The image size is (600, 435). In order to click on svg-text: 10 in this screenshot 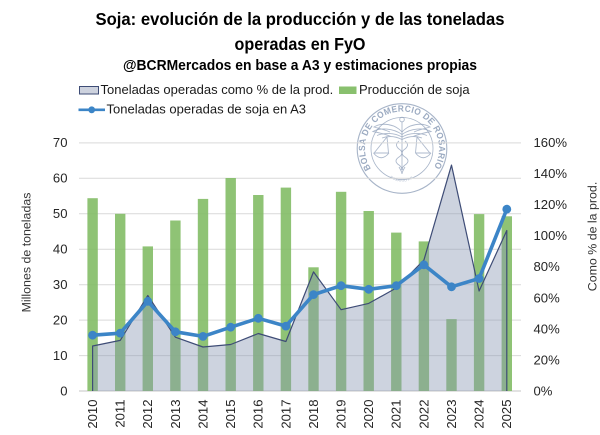, I will do `click(60, 355)`.